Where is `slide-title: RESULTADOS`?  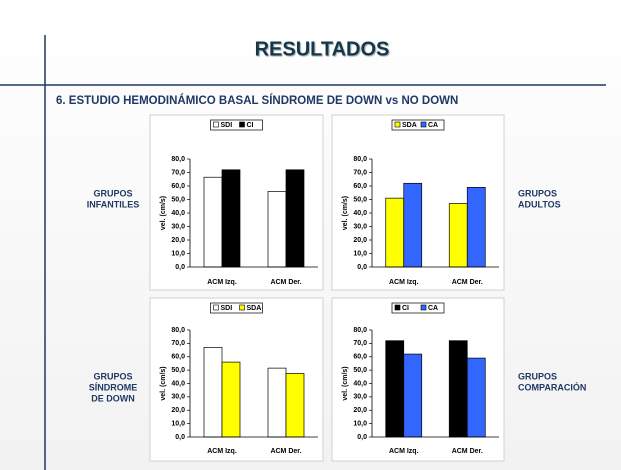
slide-title: RESULTADOS is located at coordinates (322, 49).